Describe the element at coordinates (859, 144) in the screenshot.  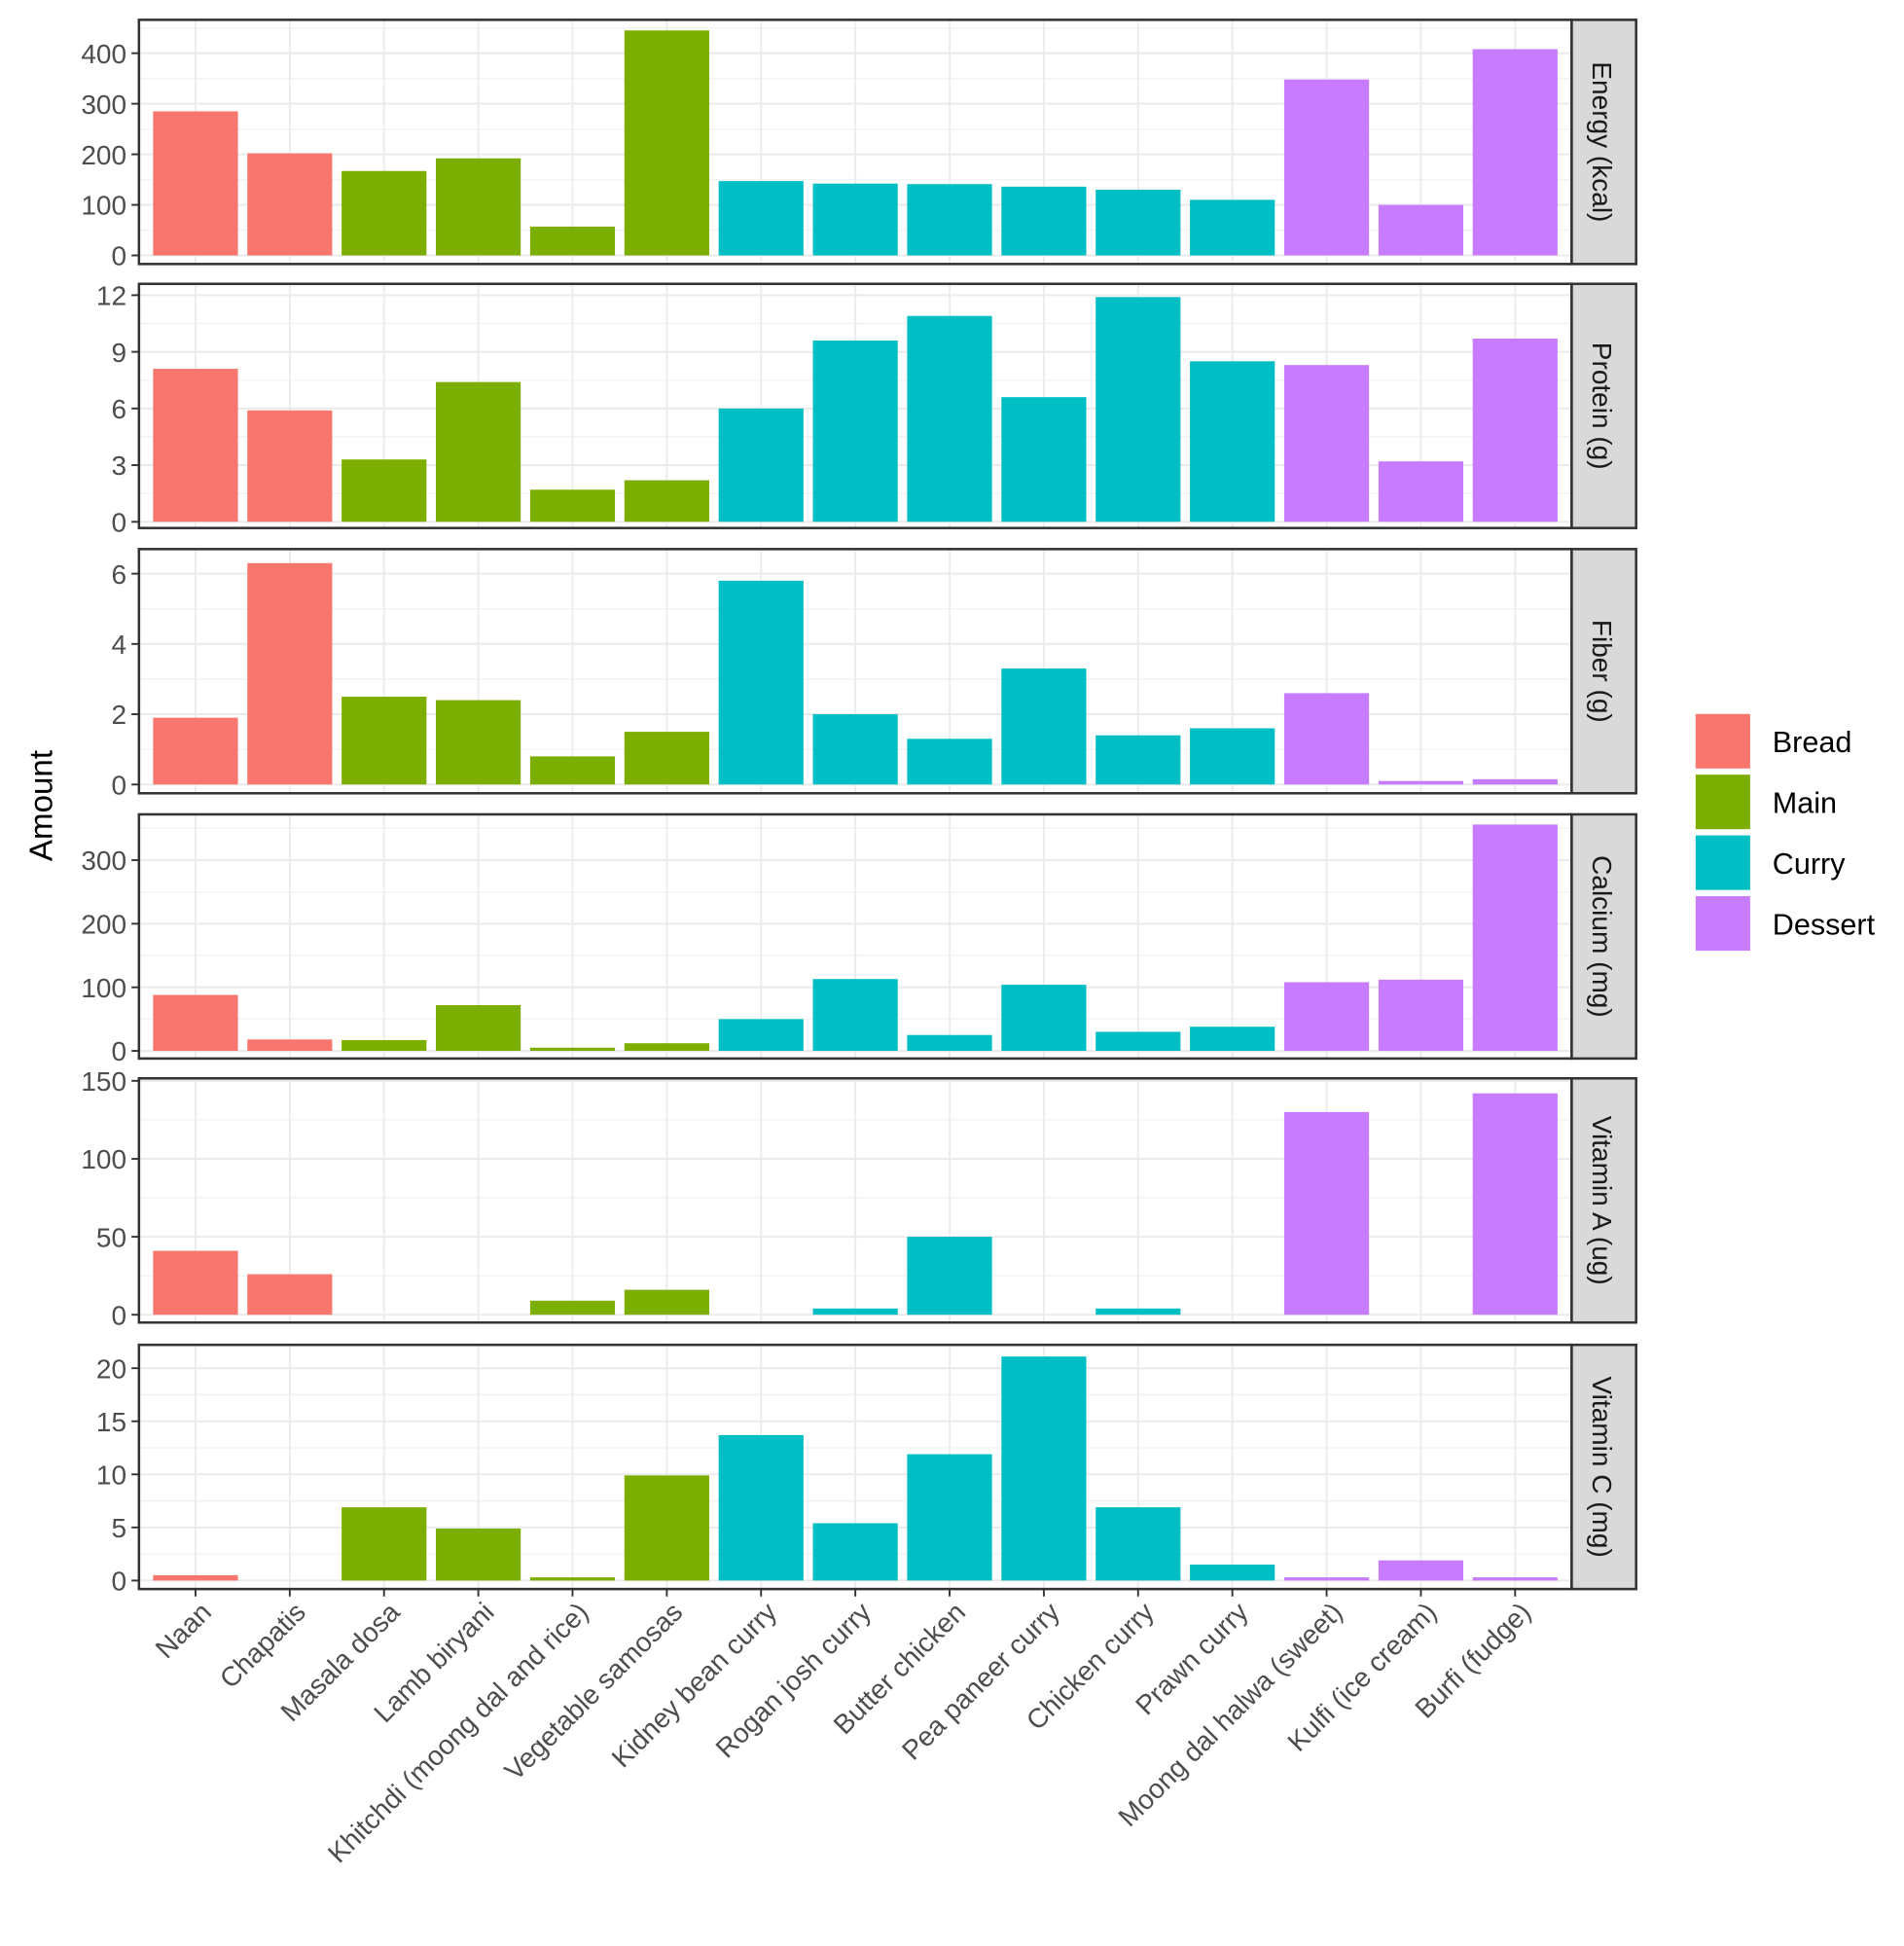
I see `panel-0: 0 100 200 300 400 Energy (kcal)` at that location.